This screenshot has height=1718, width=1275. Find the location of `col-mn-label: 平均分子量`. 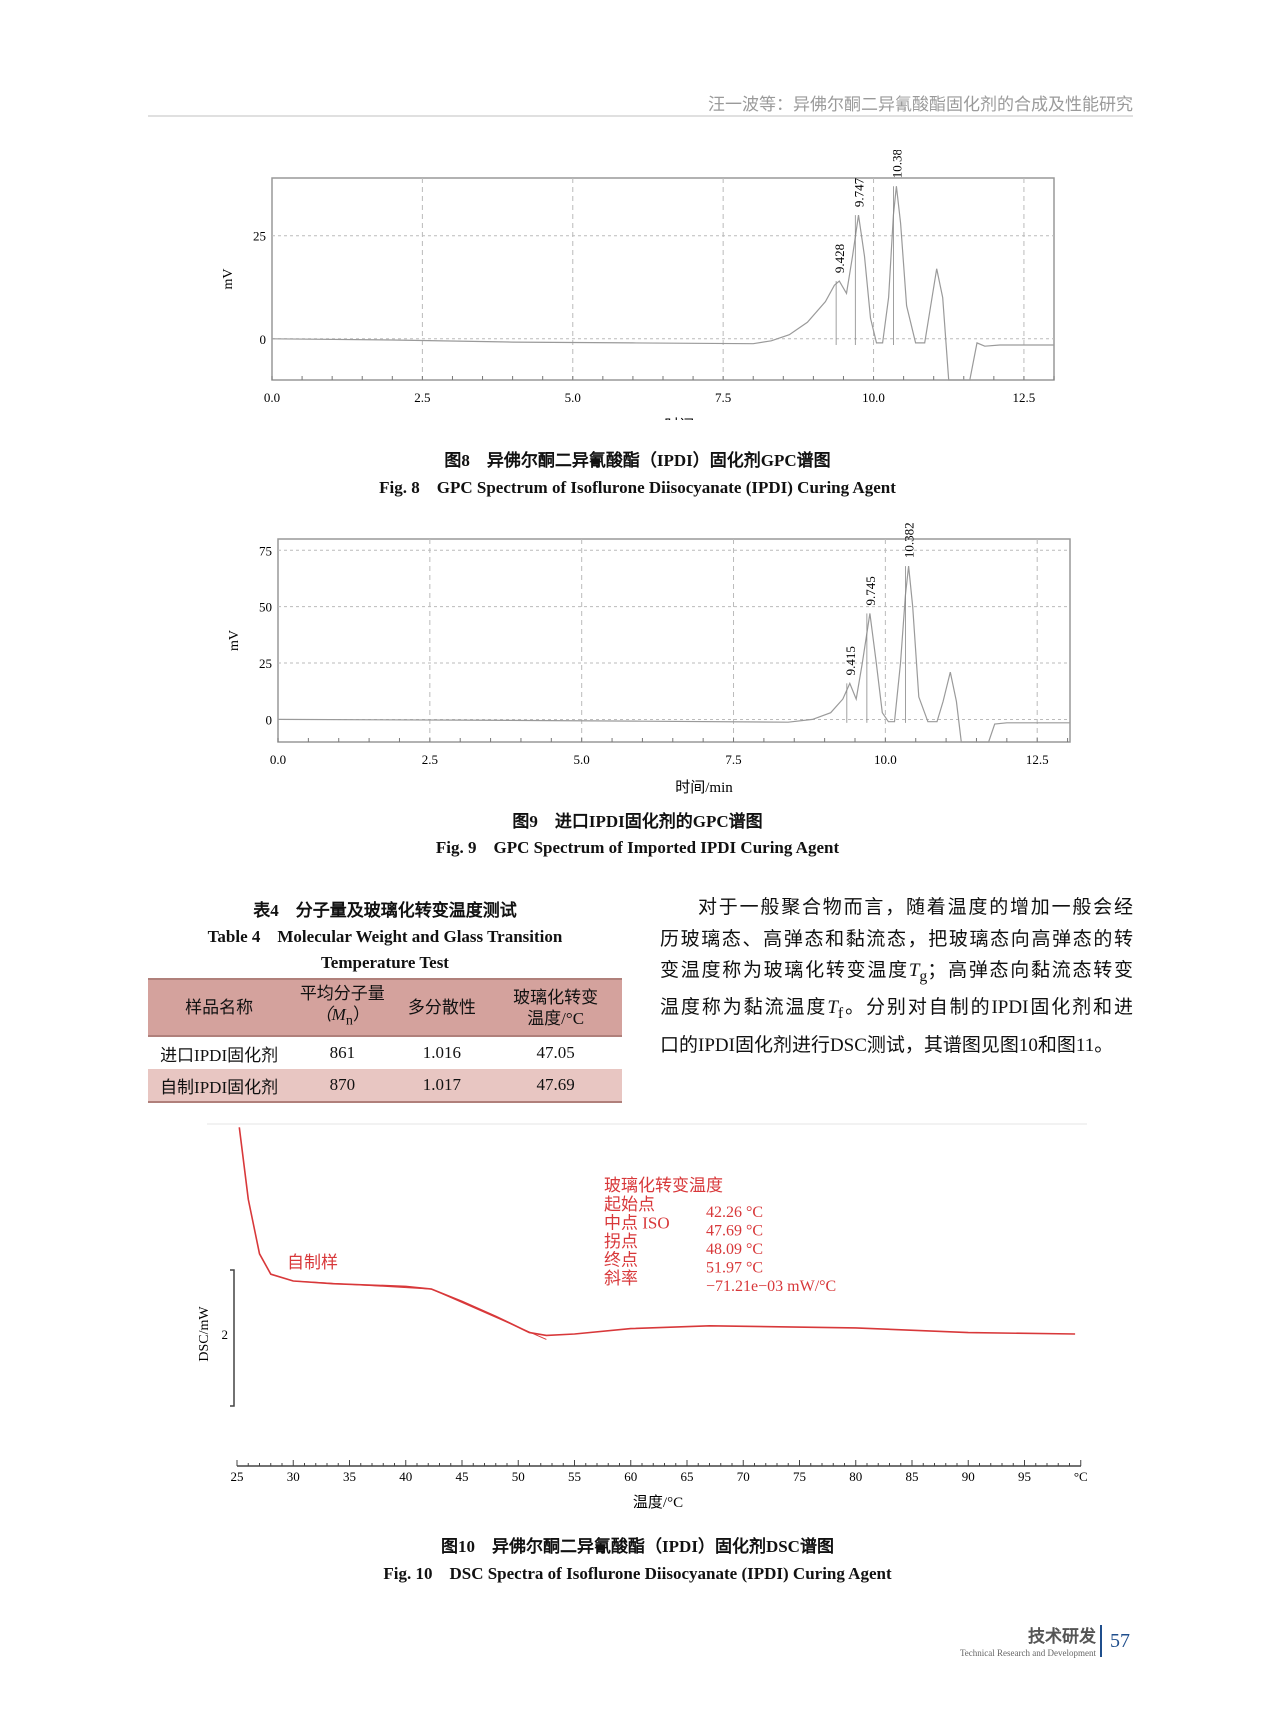

col-mn-label: 平均分子量 is located at coordinates (342, 994).